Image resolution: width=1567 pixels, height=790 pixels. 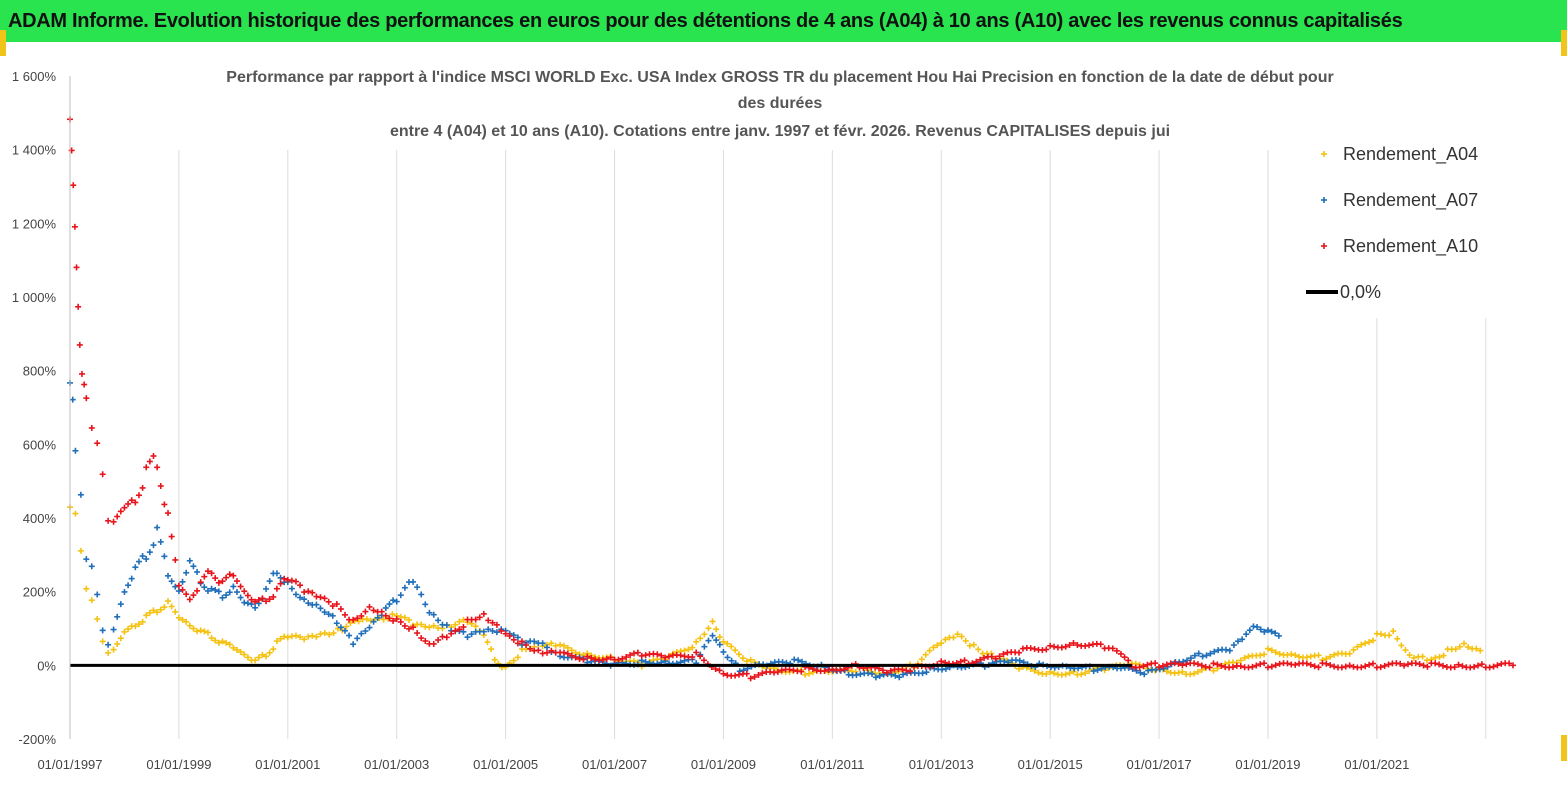 What do you see at coordinates (1376, 764) in the screenshot?
I see `x-tick-label: 01/01/2021` at bounding box center [1376, 764].